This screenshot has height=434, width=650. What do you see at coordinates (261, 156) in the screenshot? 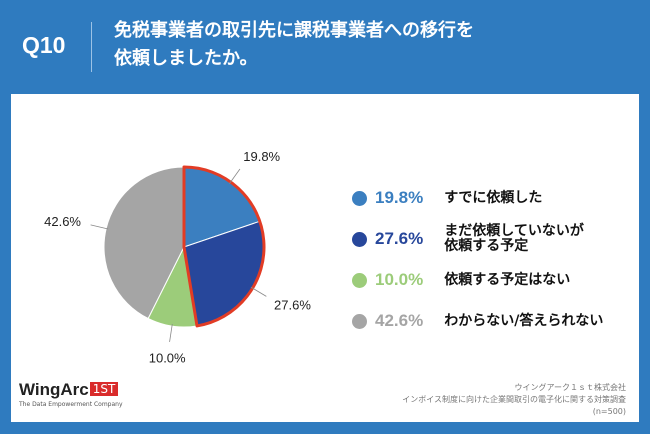
I see `data-label-0: 19.8%` at bounding box center [261, 156].